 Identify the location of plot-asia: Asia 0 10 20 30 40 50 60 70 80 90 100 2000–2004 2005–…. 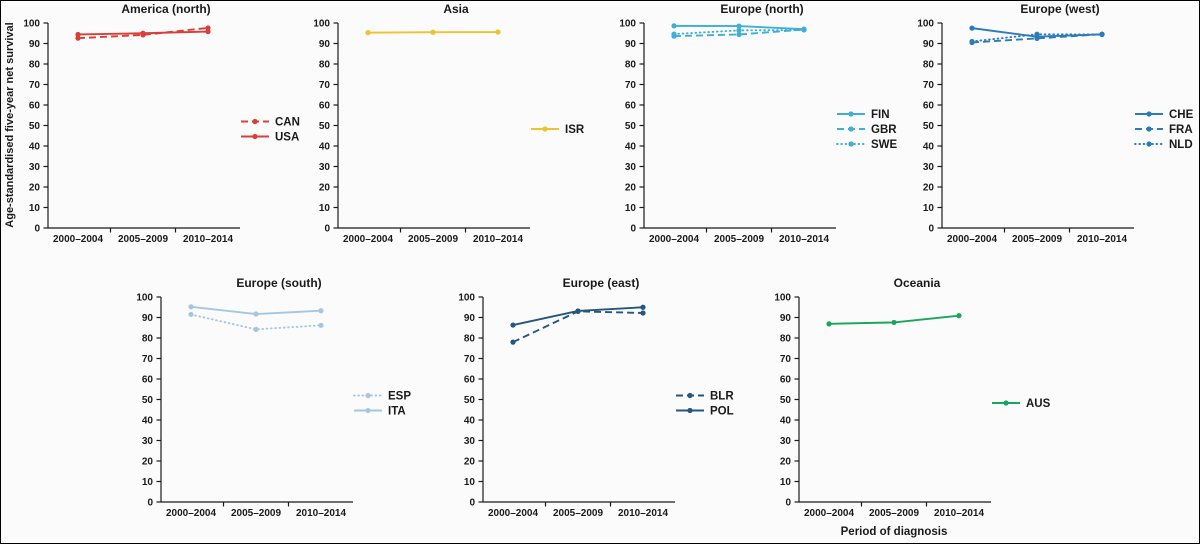
(449, 123).